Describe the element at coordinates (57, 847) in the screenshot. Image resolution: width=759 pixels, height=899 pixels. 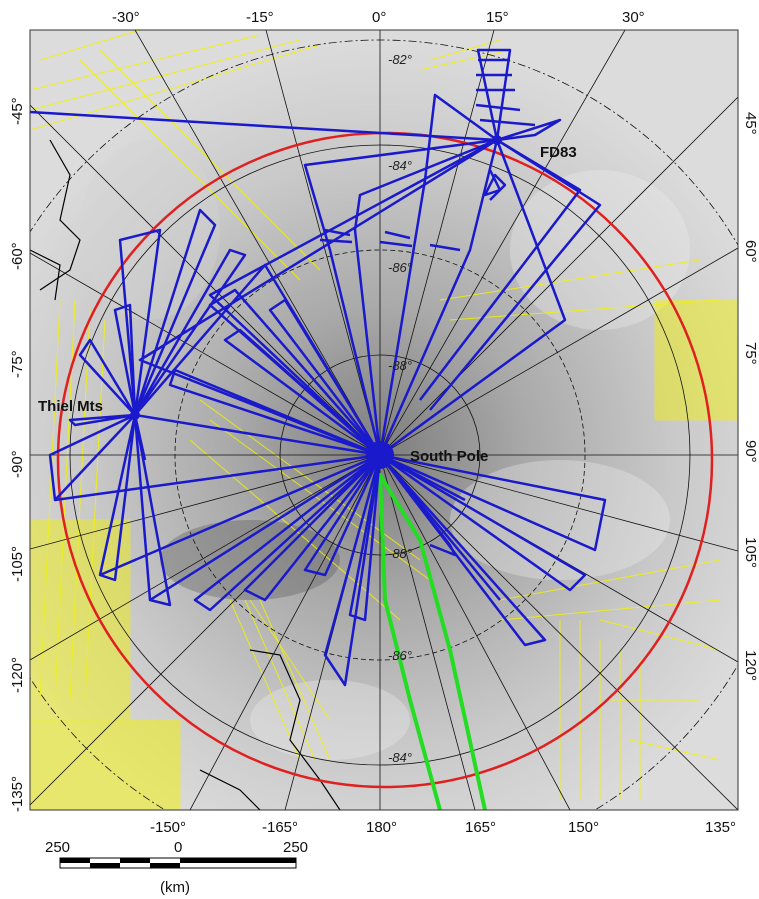
I see `scale-left-value: 250` at that location.